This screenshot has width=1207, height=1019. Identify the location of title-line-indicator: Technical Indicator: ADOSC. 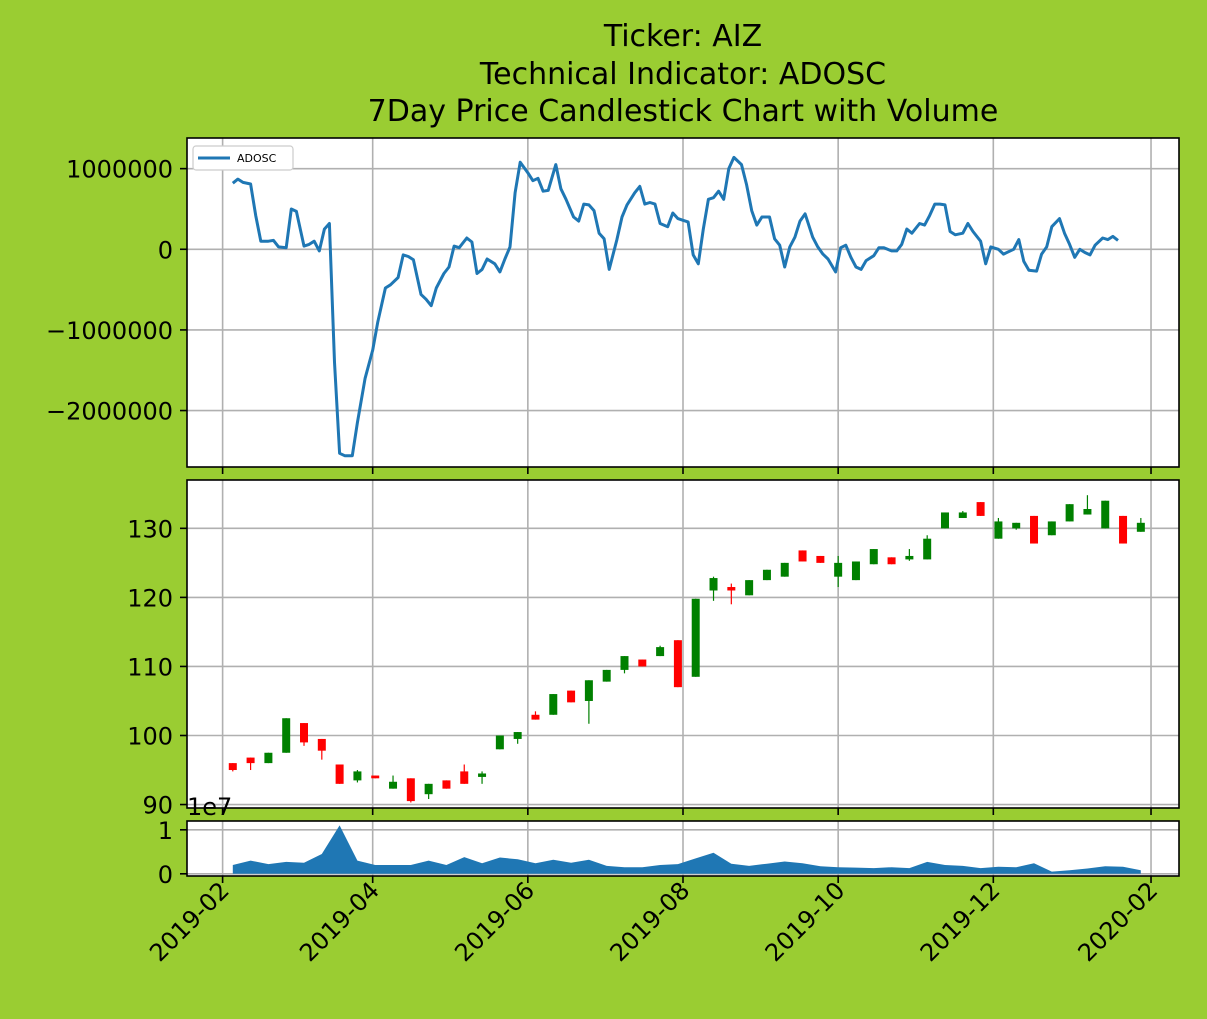
(682, 74).